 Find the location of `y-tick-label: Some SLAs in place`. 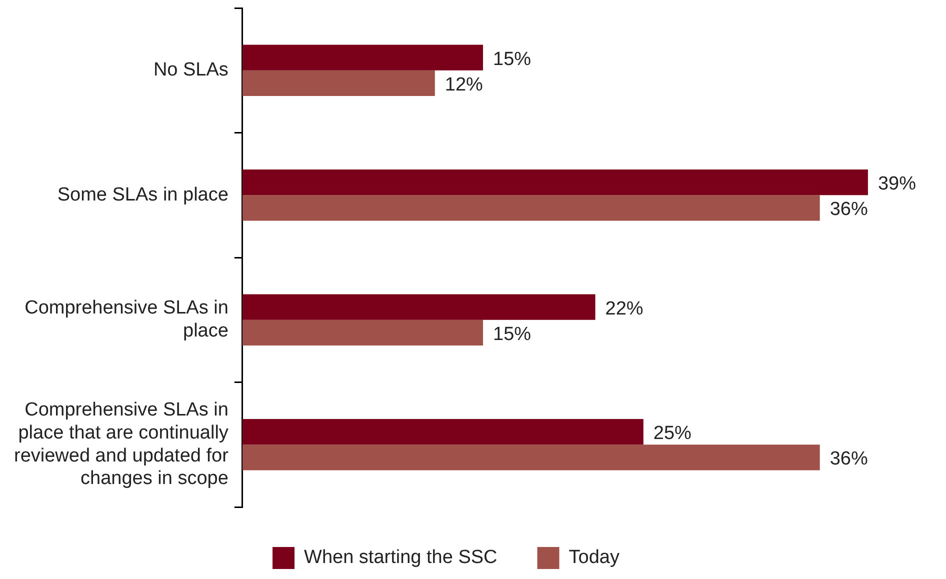

y-tick-label: Some SLAs in place is located at coordinates (142, 195).